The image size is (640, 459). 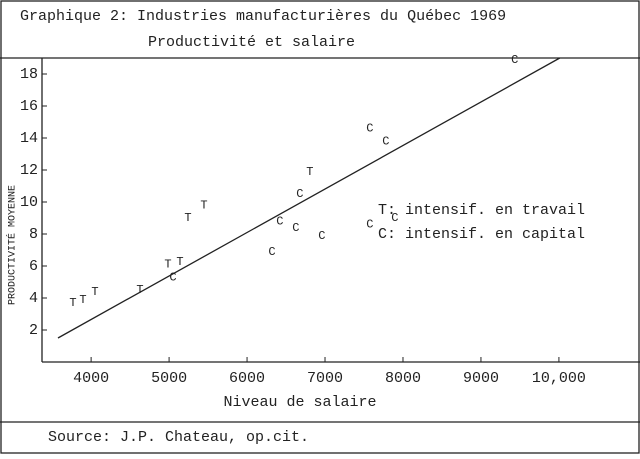 I want to click on y-tick-label: 14, so click(x=29, y=138).